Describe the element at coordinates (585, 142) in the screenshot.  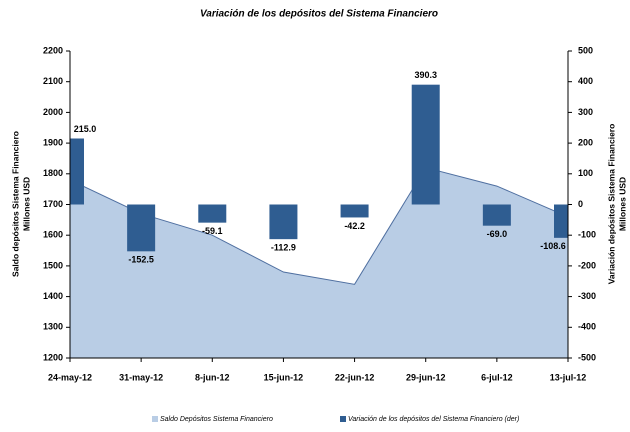
I see `y2-tick-label: 200` at that location.